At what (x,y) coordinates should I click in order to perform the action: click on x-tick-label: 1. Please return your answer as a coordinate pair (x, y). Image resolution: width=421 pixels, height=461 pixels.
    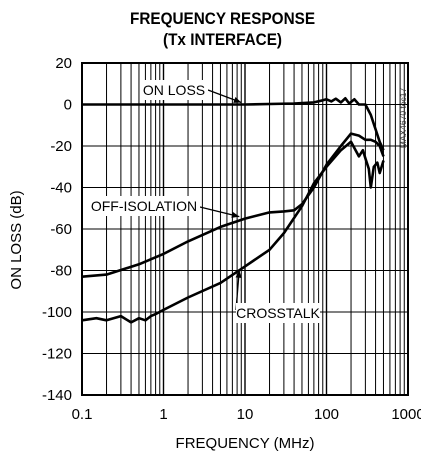
    Looking at the image, I should click on (163, 414).